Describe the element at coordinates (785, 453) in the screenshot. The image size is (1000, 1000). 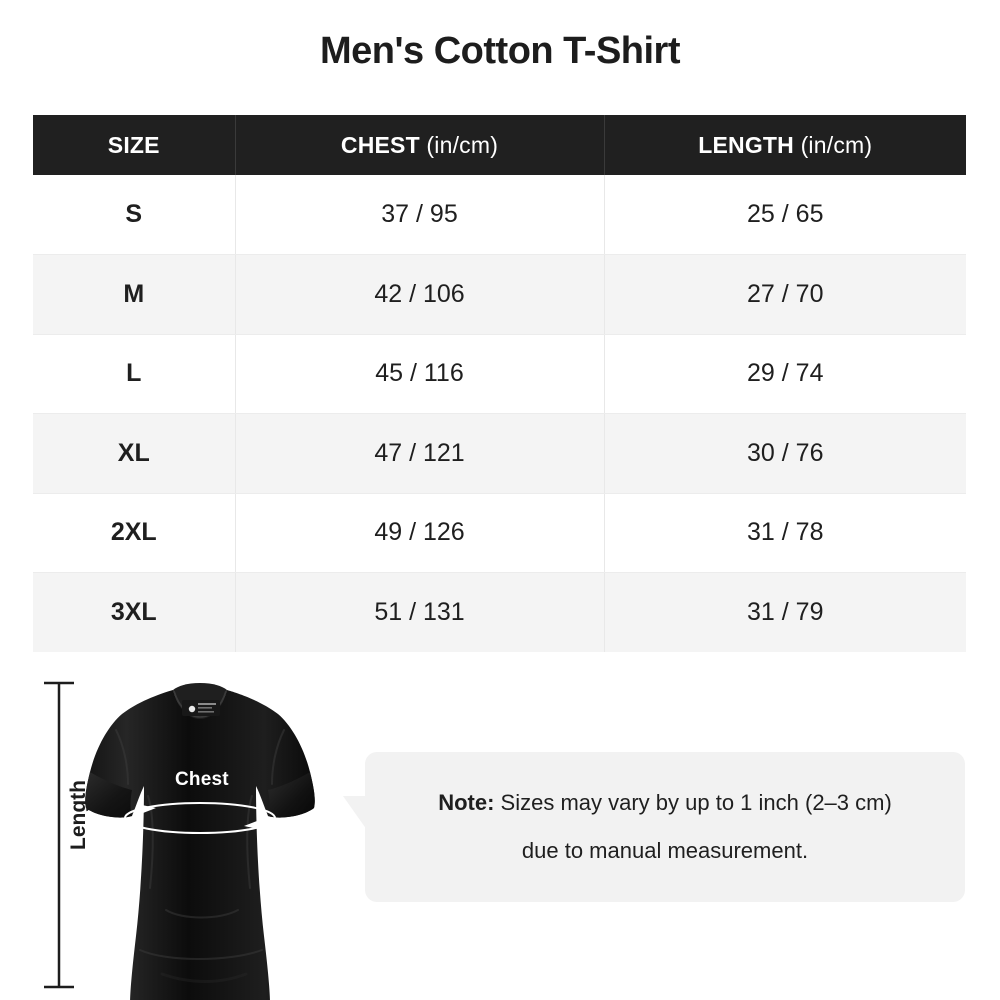
I see `cell-length: 30 / 76` at that location.